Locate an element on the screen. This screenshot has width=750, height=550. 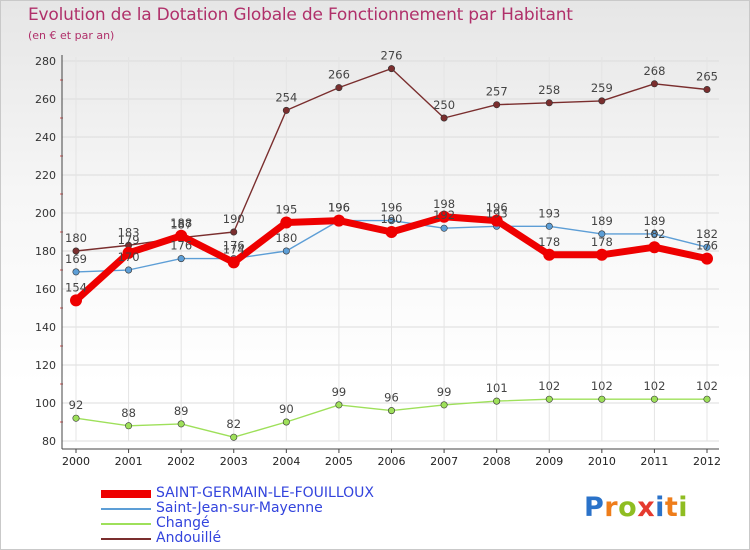
data-label: 189 is located at coordinates (602, 221).